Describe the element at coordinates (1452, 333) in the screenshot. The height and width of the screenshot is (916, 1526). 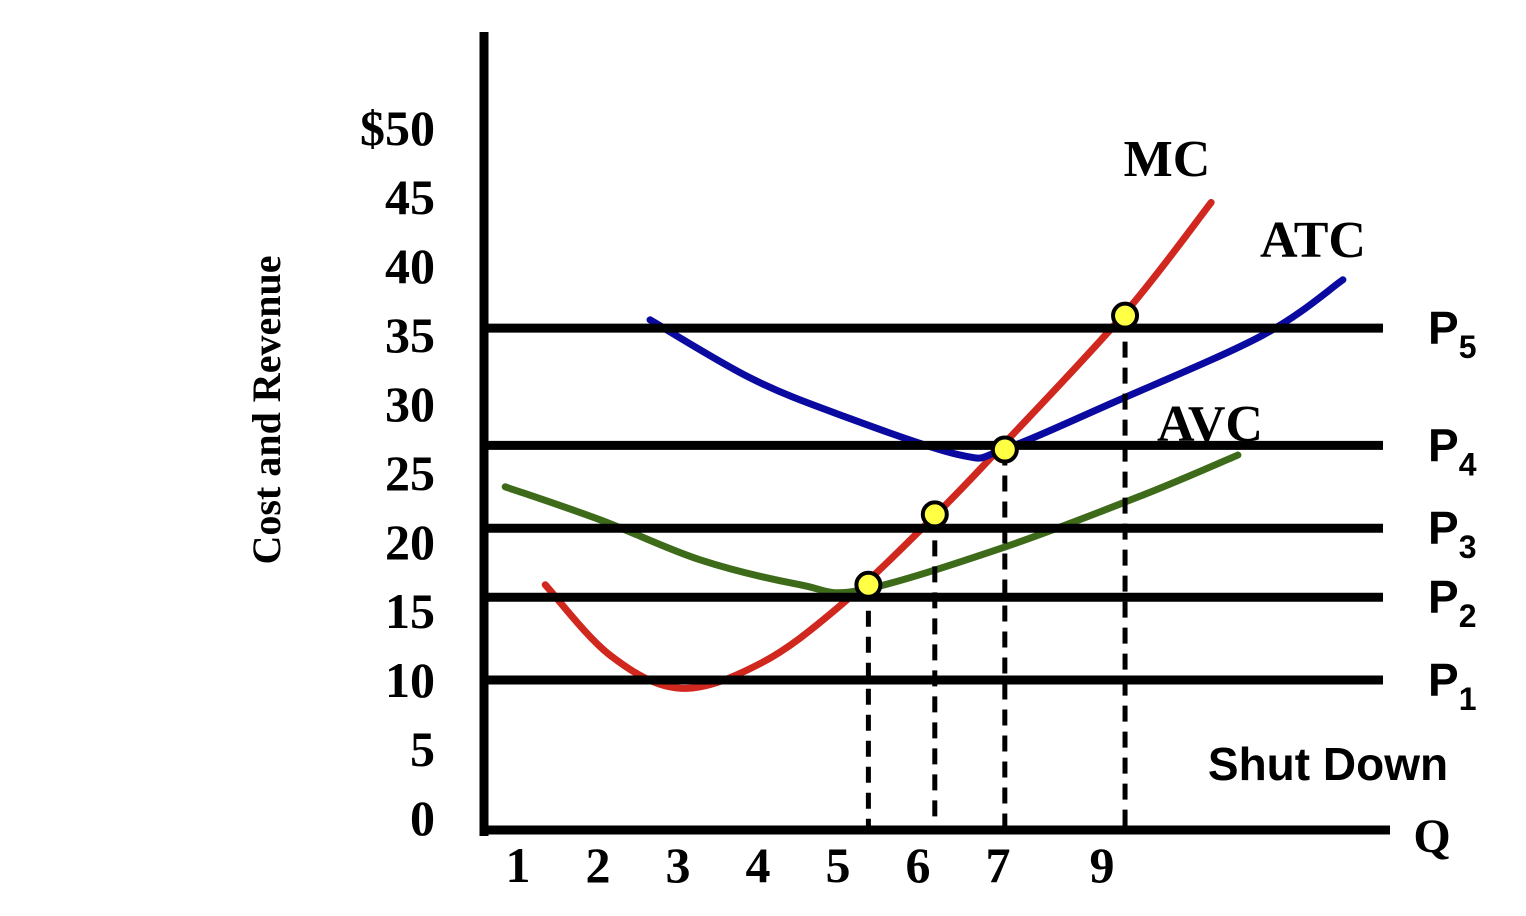
I see `price-label-p5: P5` at that location.